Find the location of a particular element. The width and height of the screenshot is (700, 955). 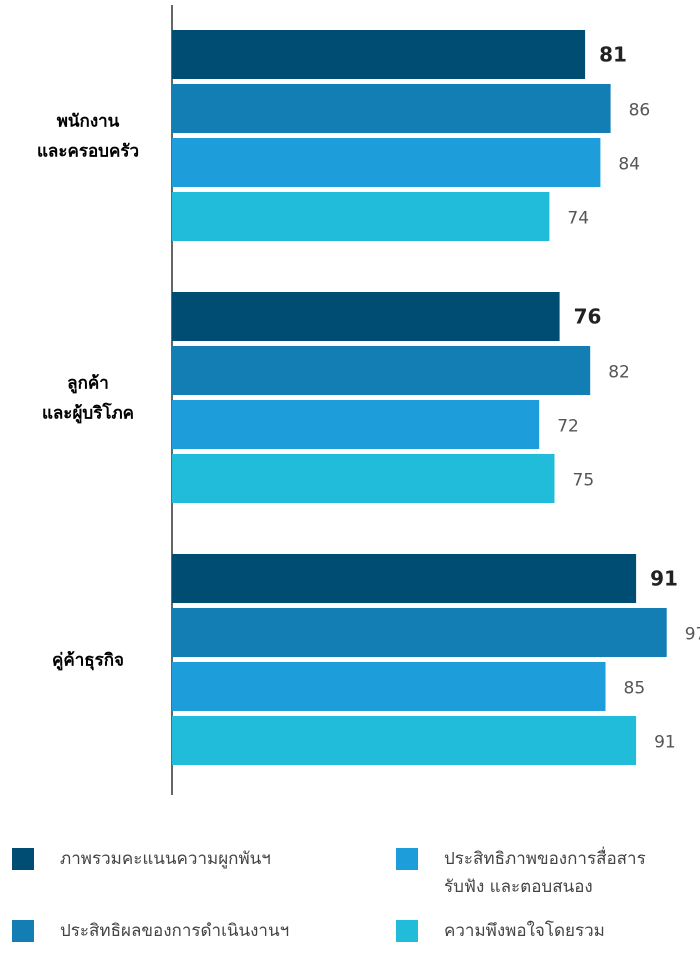

value-label-customers-engagement: 76 is located at coordinates (588, 317).